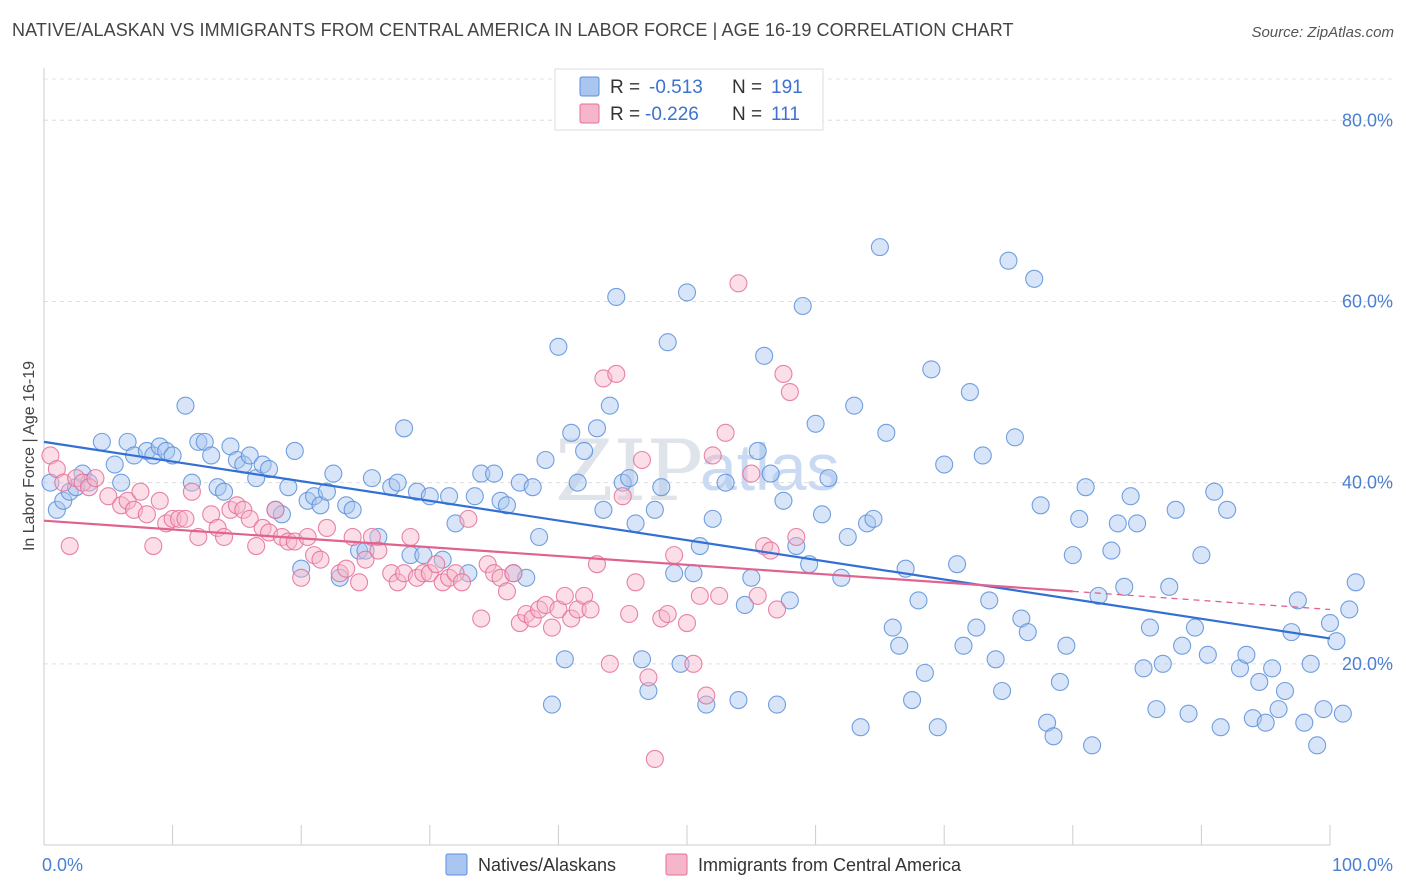  Describe the element at coordinates (1367, 392) in the screenshot. I see `y-tick-labels: 80.0% 60.0% 40.0% 20.0%` at that location.